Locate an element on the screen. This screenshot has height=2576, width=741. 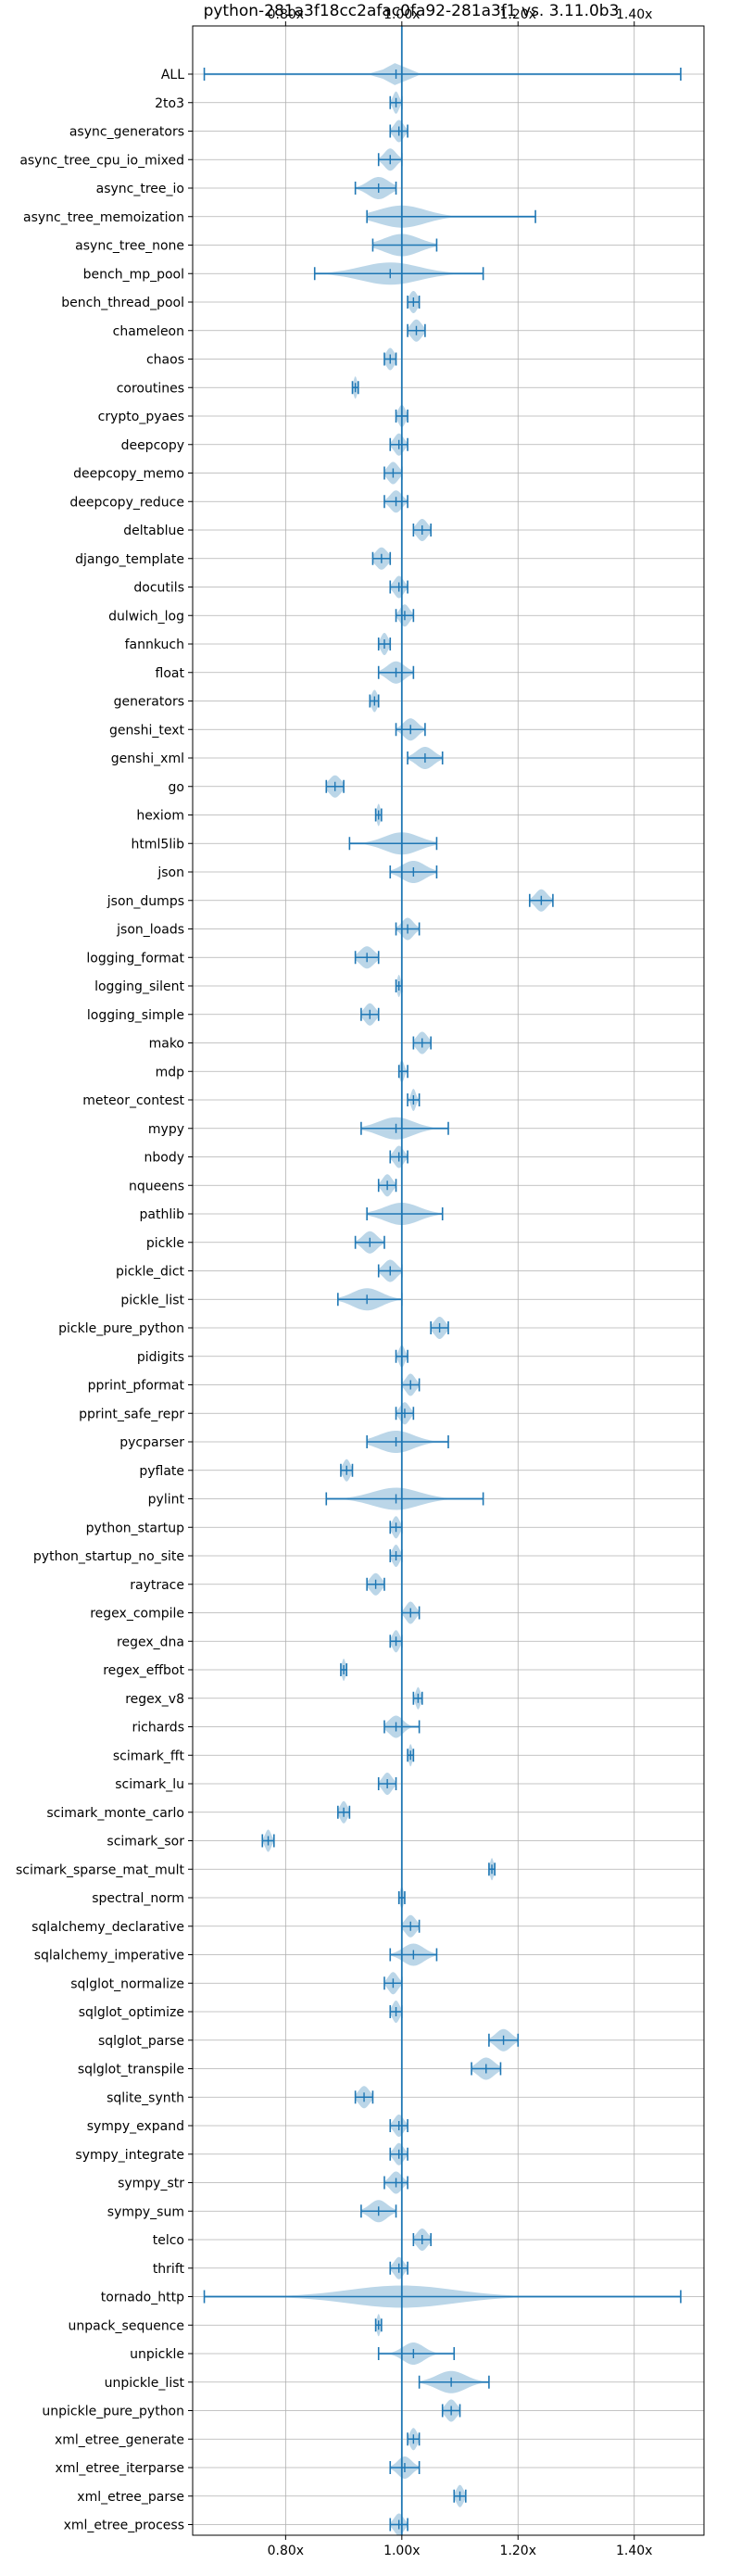
category-label: xml_etree_parse is located at coordinates (130, 2497).